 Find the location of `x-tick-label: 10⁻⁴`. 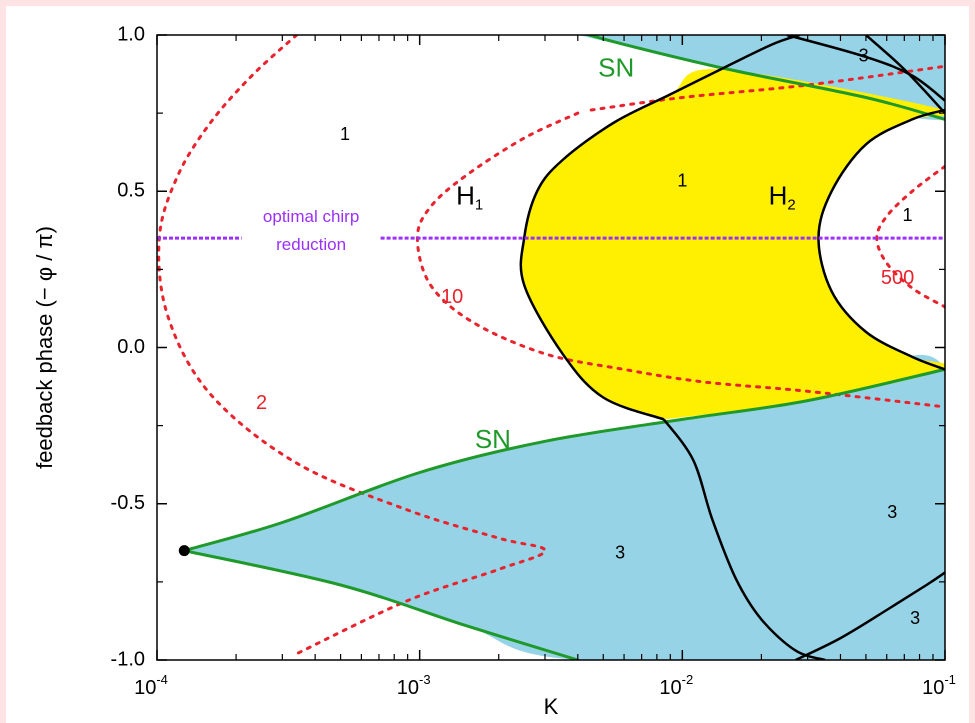

x-tick-label: 10⁻⁴ is located at coordinates (151, 685).